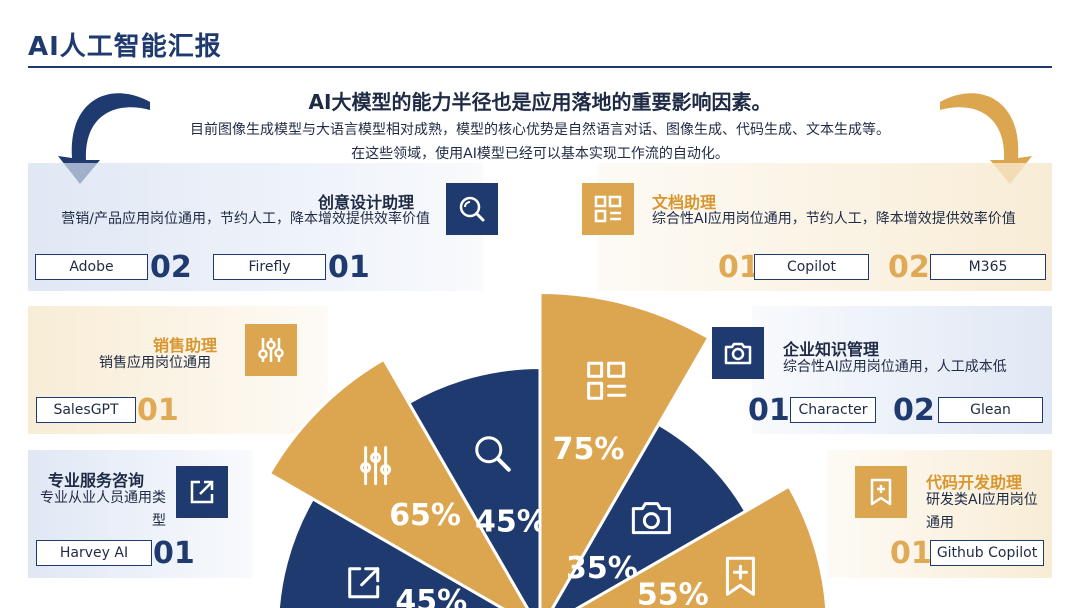  What do you see at coordinates (589, 449) in the screenshot?
I see `fan-label-docs: 75%` at bounding box center [589, 449].